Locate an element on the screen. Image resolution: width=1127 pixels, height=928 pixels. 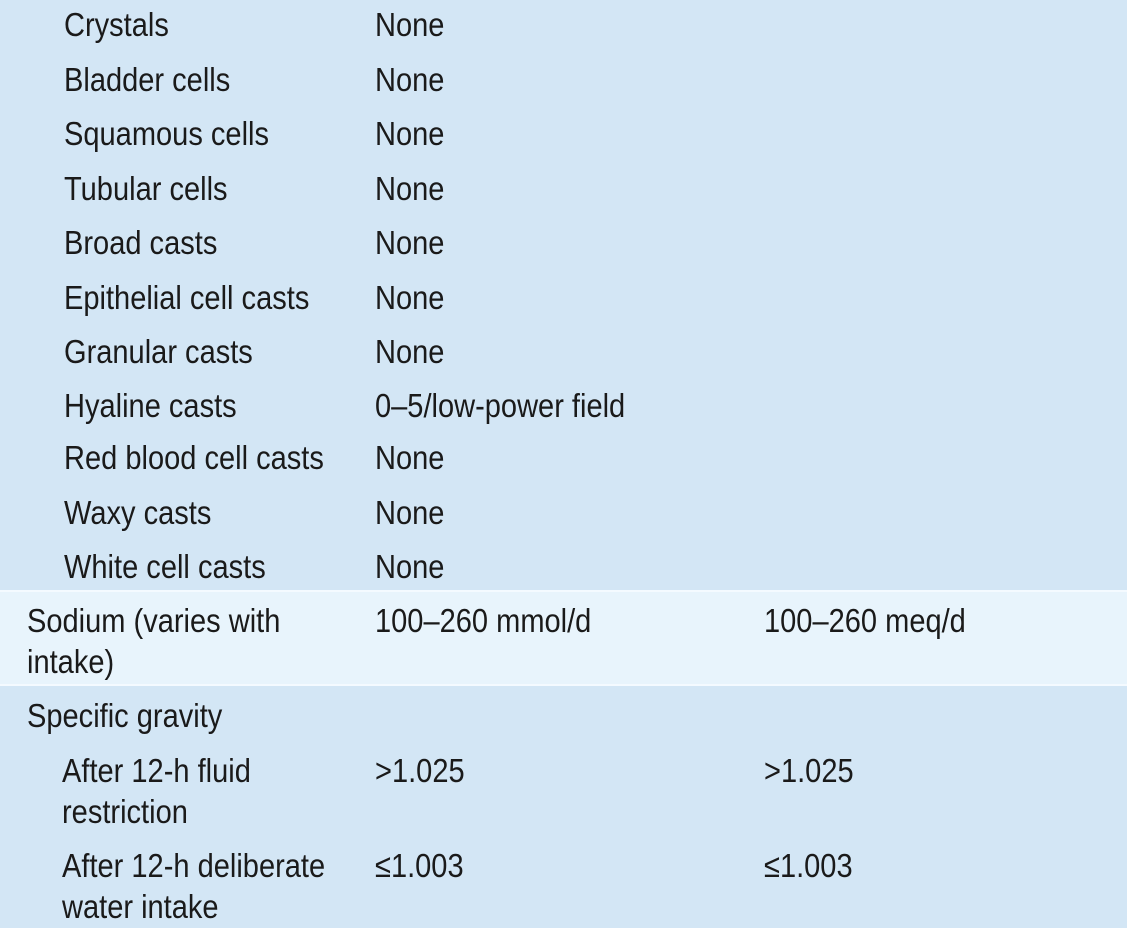
sodium-label-line1: Sodium (varies with is located at coordinates (154, 620).